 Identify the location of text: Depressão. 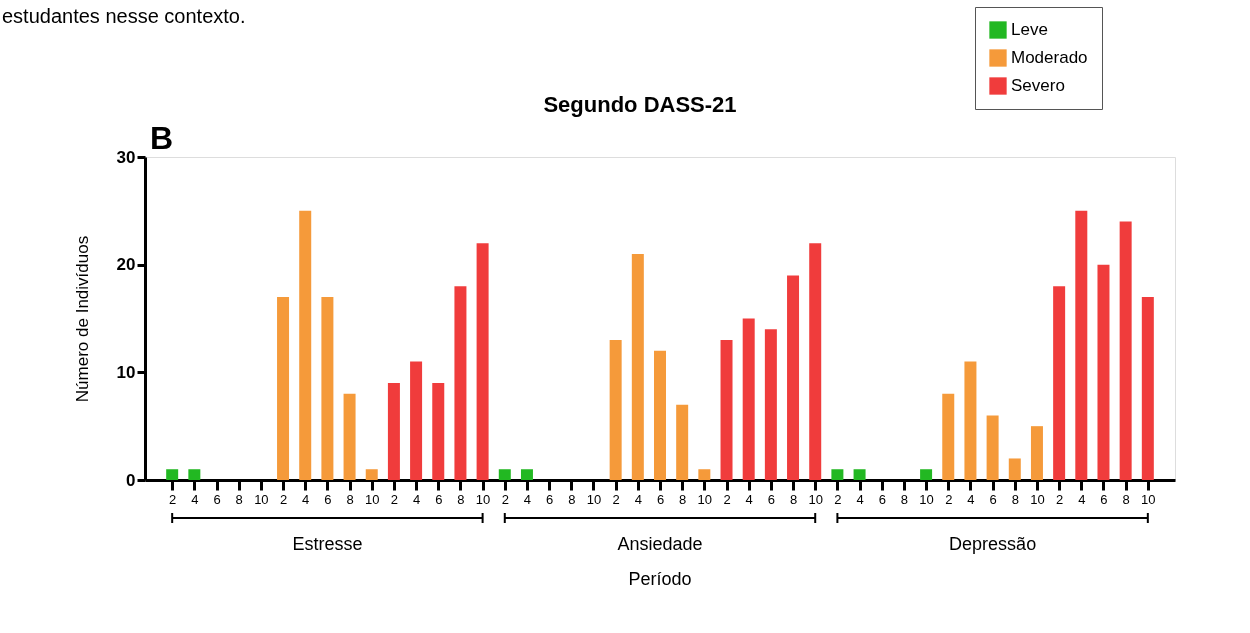
(993, 544).